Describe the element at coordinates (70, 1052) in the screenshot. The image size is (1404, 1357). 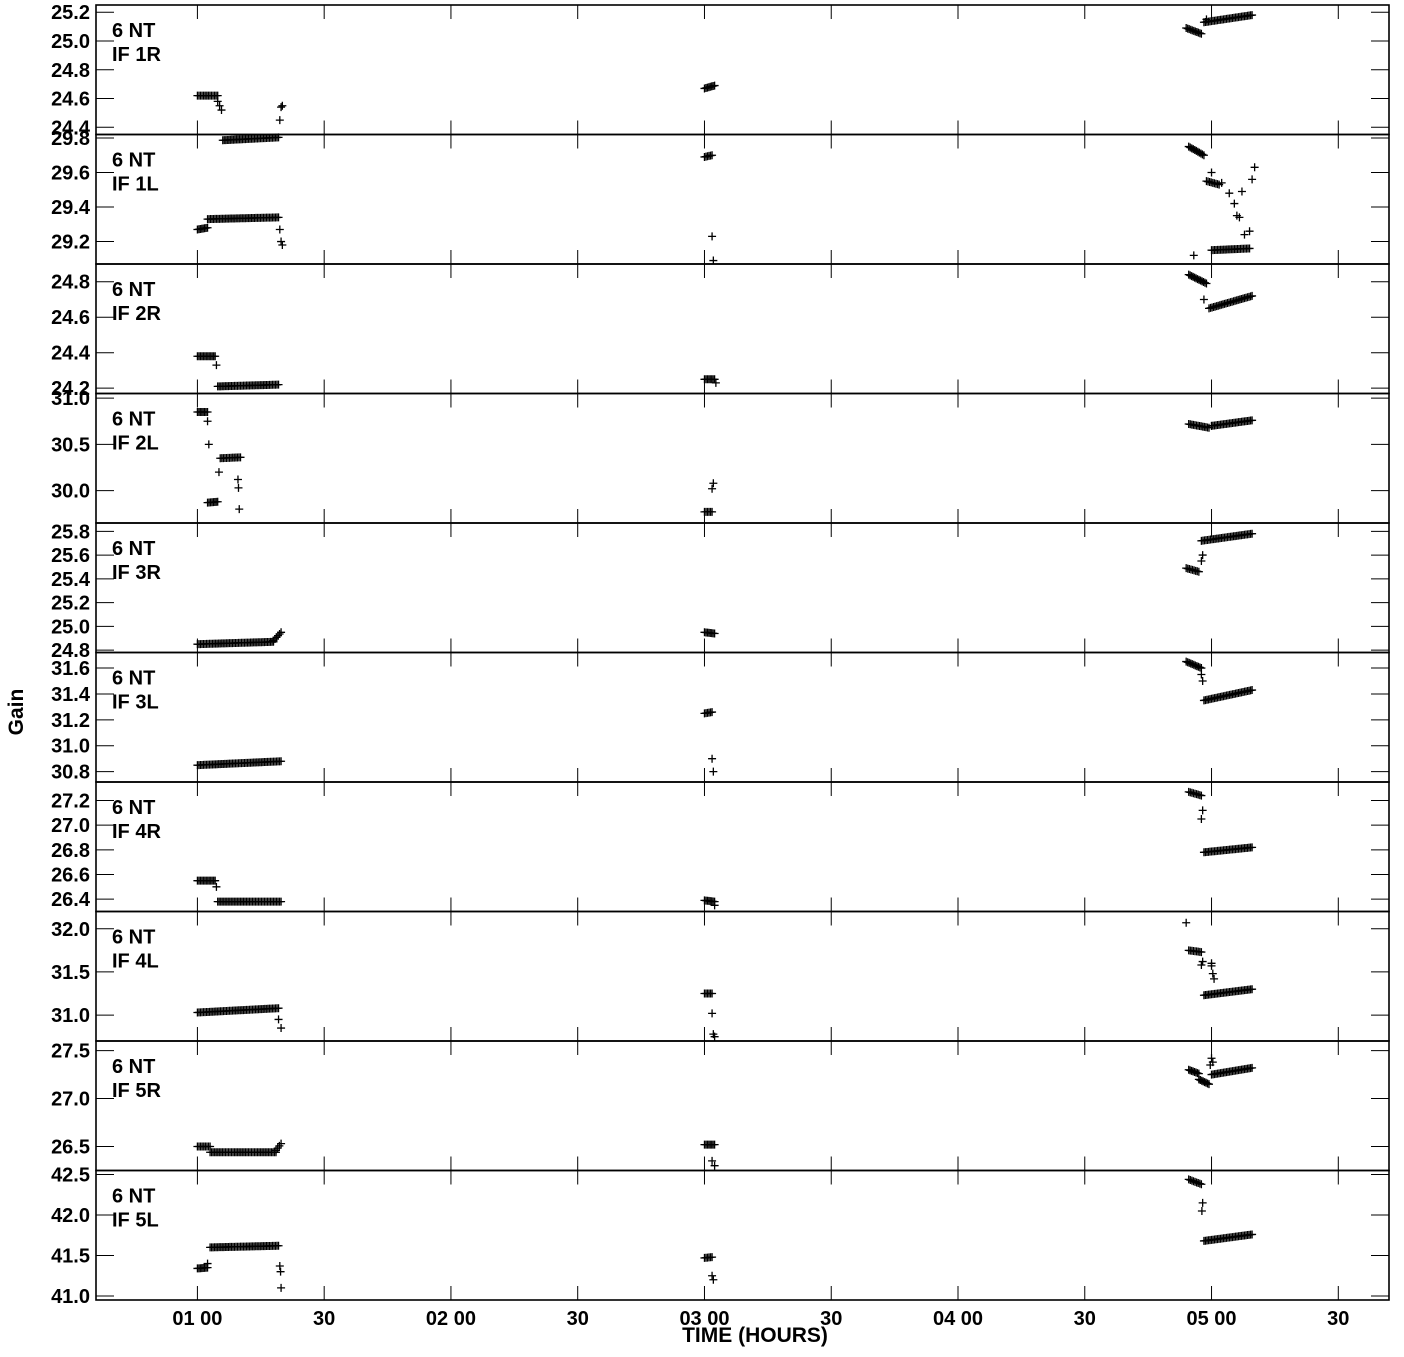
I see `y-tick-label: 27.5` at that location.